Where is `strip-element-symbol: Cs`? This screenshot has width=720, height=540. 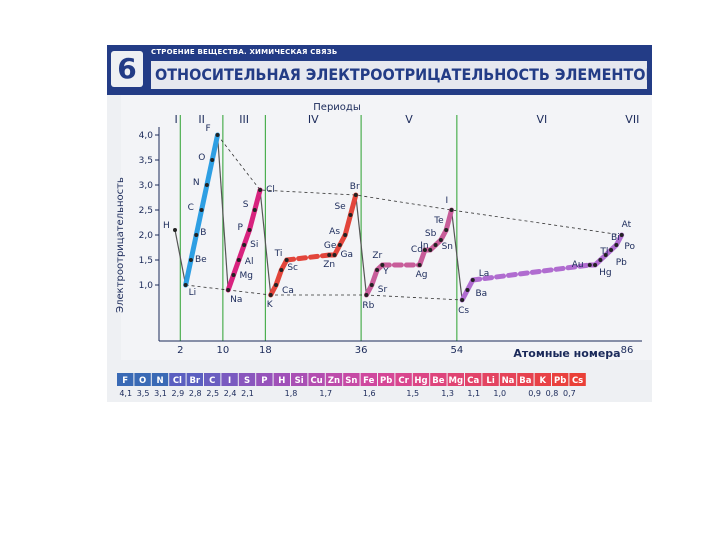
strip-element-symbol: Cs is located at coordinates (577, 381).